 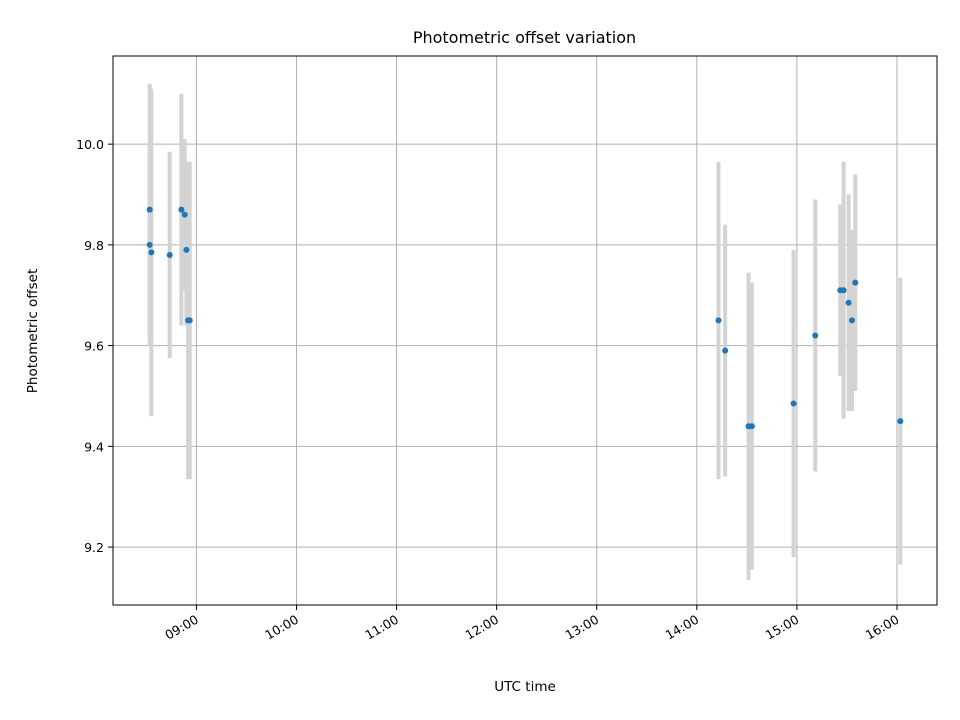 I want to click on y-axis-ticks: 9.2 9.4 9.6 9.8 10.0, so click(x=94, y=346).